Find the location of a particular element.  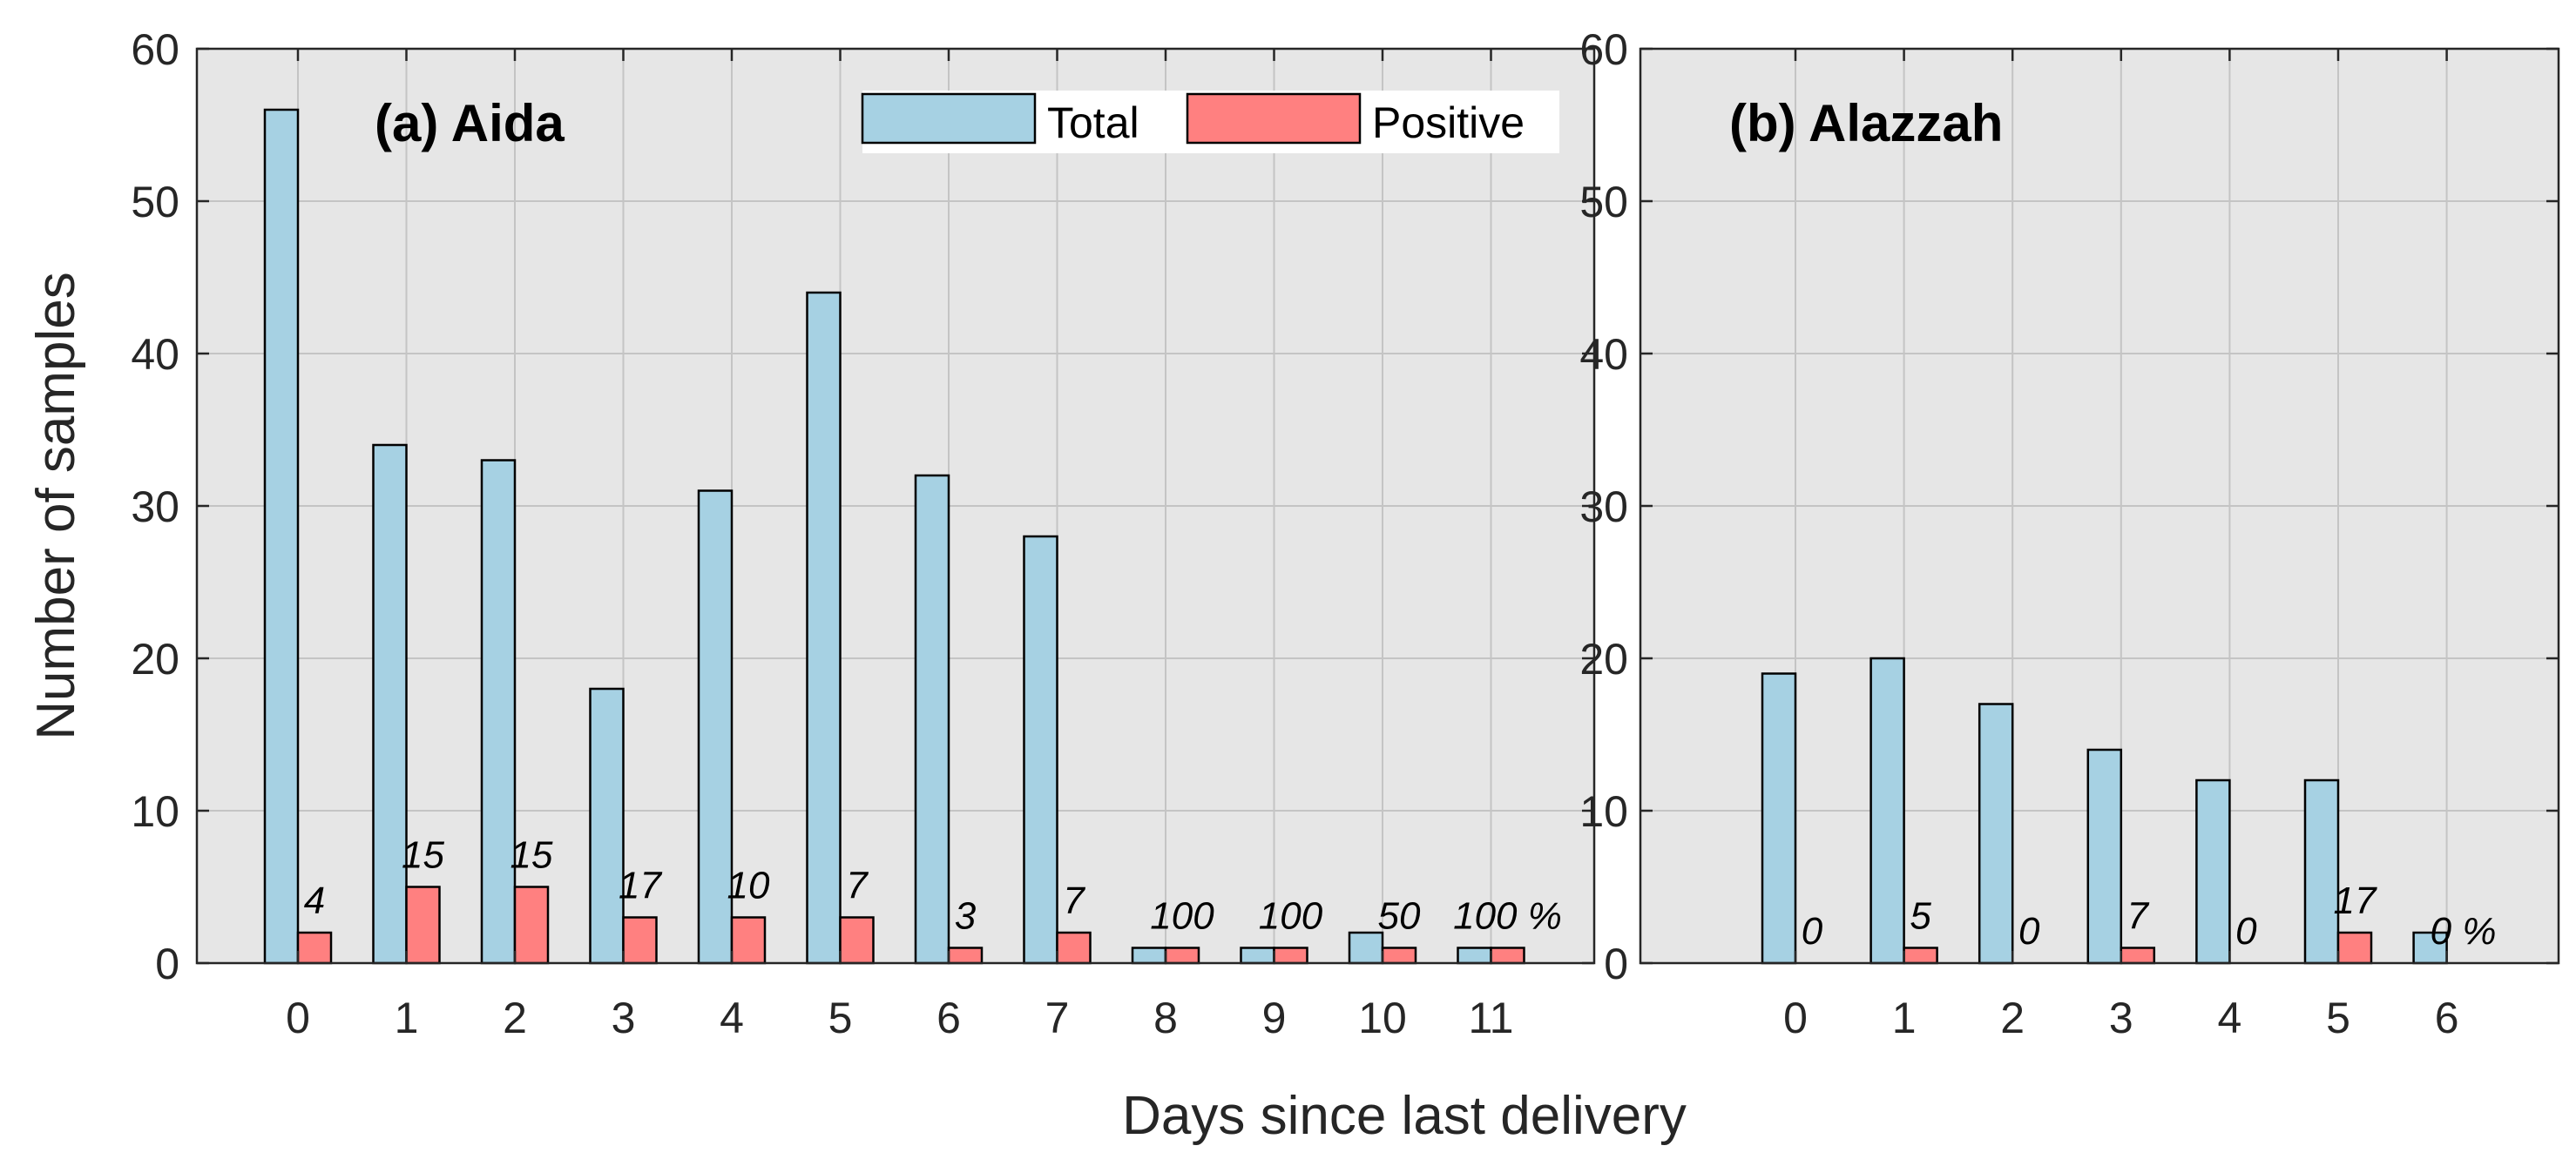

percent-label: 3 is located at coordinates (966, 916).